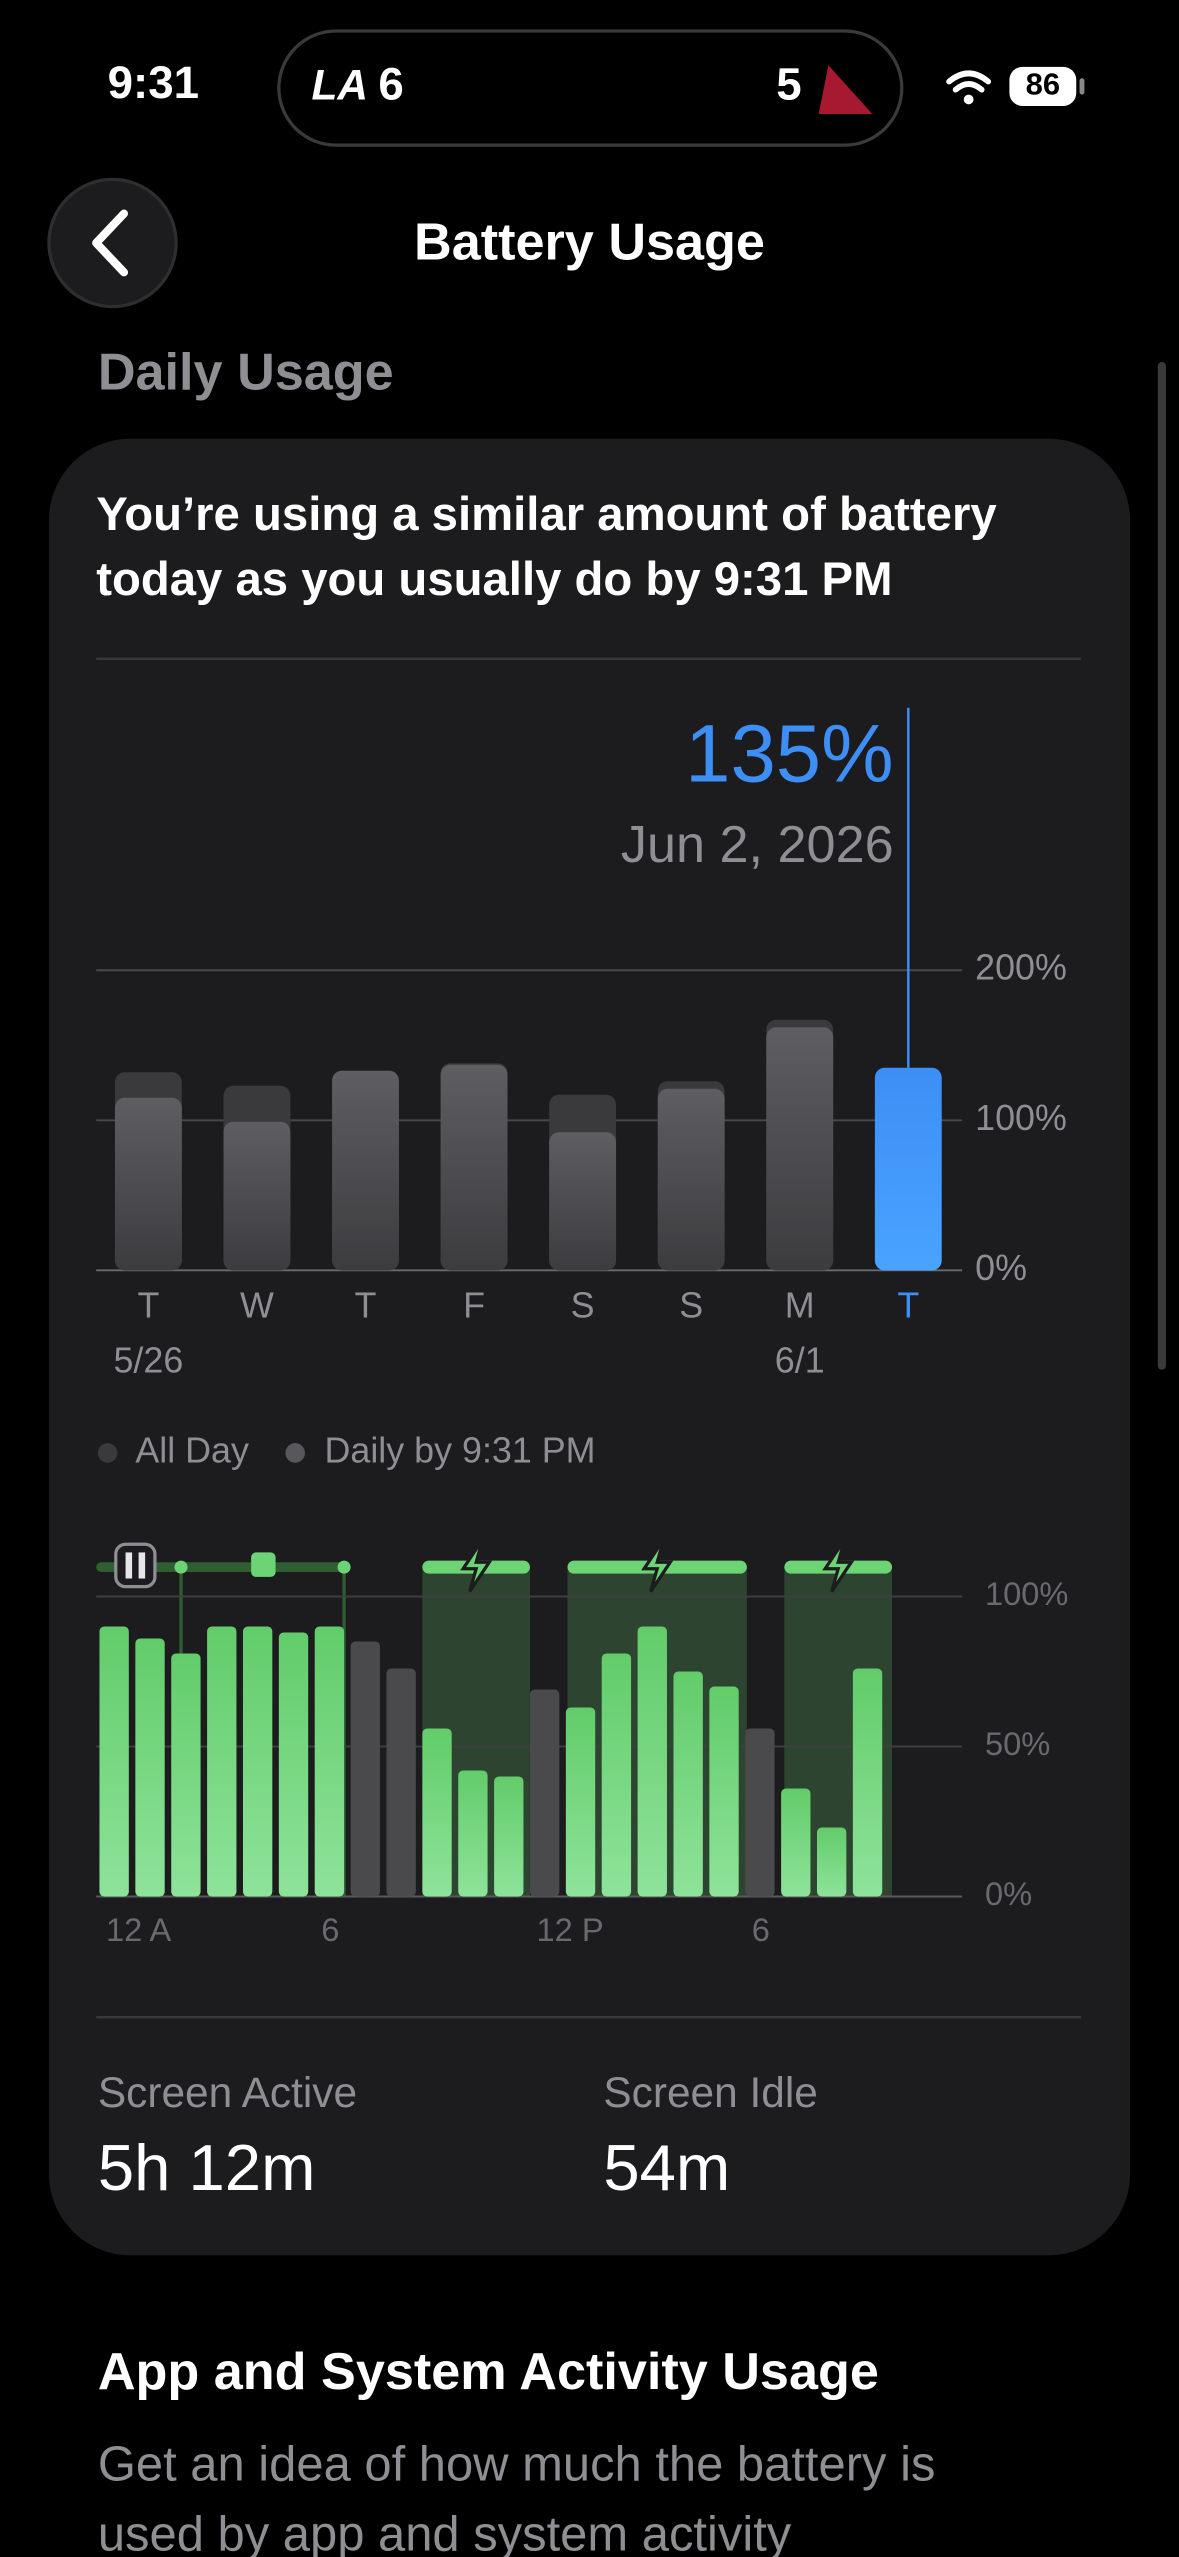 Image resolution: width=1179 pixels, height=2557 pixels. What do you see at coordinates (474, 1305) in the screenshot?
I see `x-tick-label: F` at bounding box center [474, 1305].